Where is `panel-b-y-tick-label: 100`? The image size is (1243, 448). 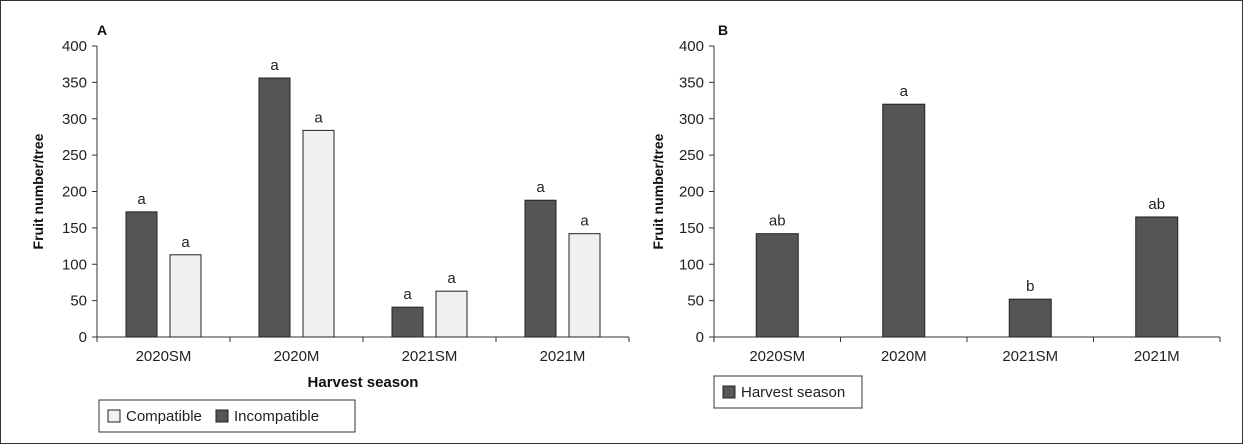 panel-b-y-tick-label: 100 is located at coordinates (691, 264).